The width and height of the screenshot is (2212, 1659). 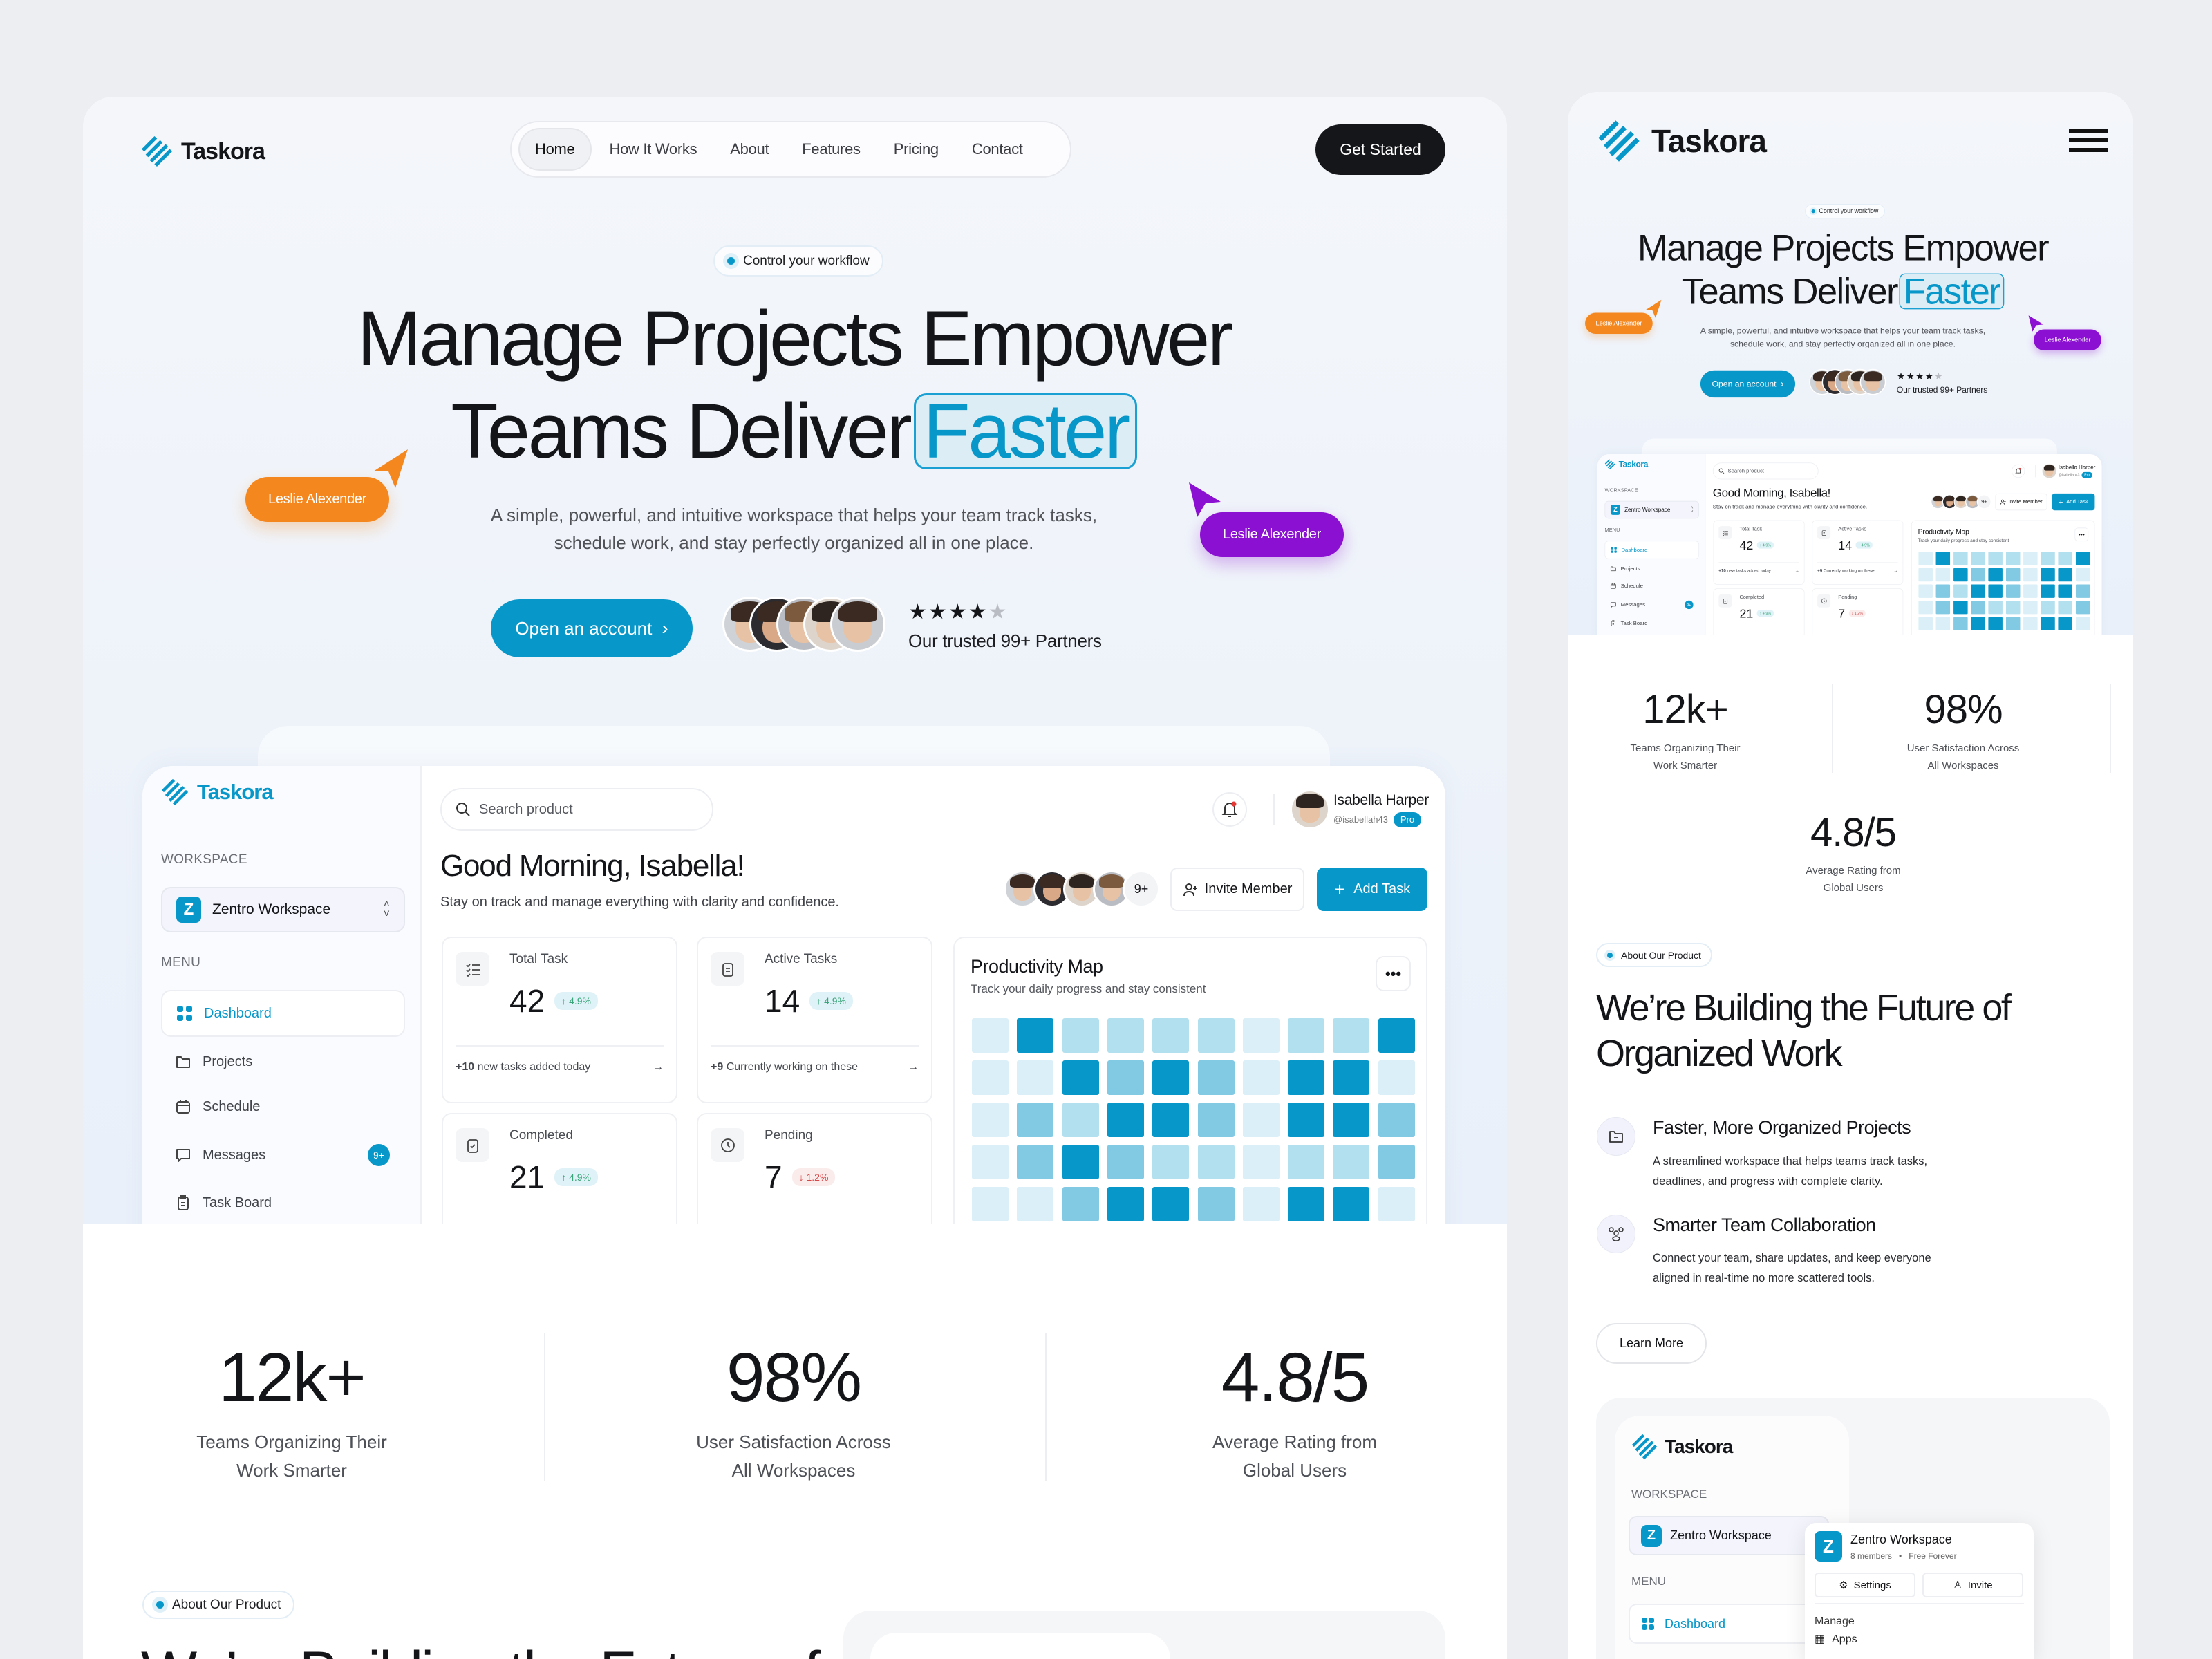 What do you see at coordinates (1963, 501) in the screenshot?
I see `team-avatars: 9+` at bounding box center [1963, 501].